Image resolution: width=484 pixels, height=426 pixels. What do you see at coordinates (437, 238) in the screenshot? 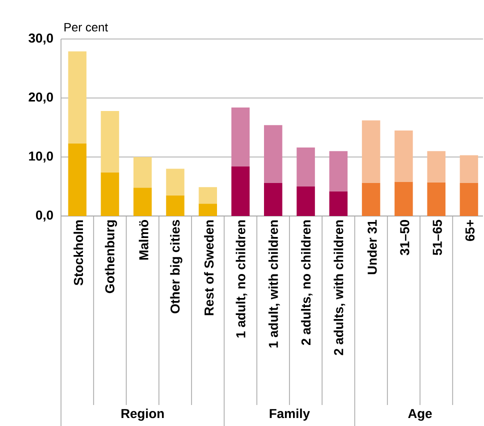
I see `x-tick-label: 51–65` at bounding box center [437, 238].